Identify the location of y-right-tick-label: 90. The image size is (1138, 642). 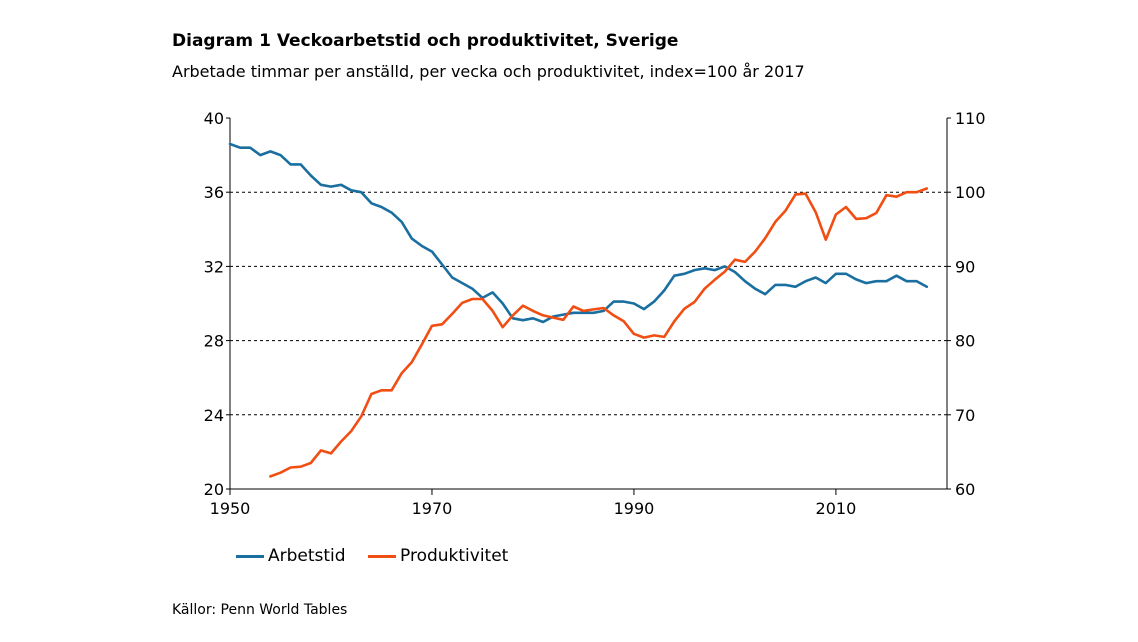
(965, 266).